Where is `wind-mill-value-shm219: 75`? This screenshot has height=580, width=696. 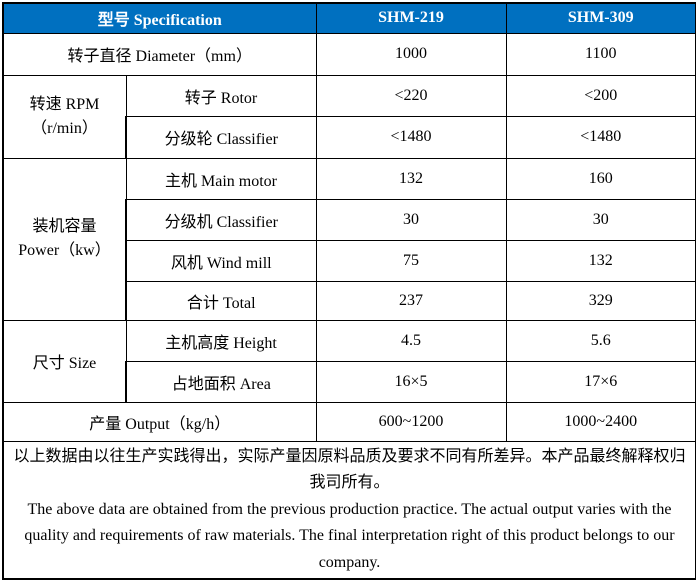
wind-mill-value-shm219: 75 is located at coordinates (411, 260).